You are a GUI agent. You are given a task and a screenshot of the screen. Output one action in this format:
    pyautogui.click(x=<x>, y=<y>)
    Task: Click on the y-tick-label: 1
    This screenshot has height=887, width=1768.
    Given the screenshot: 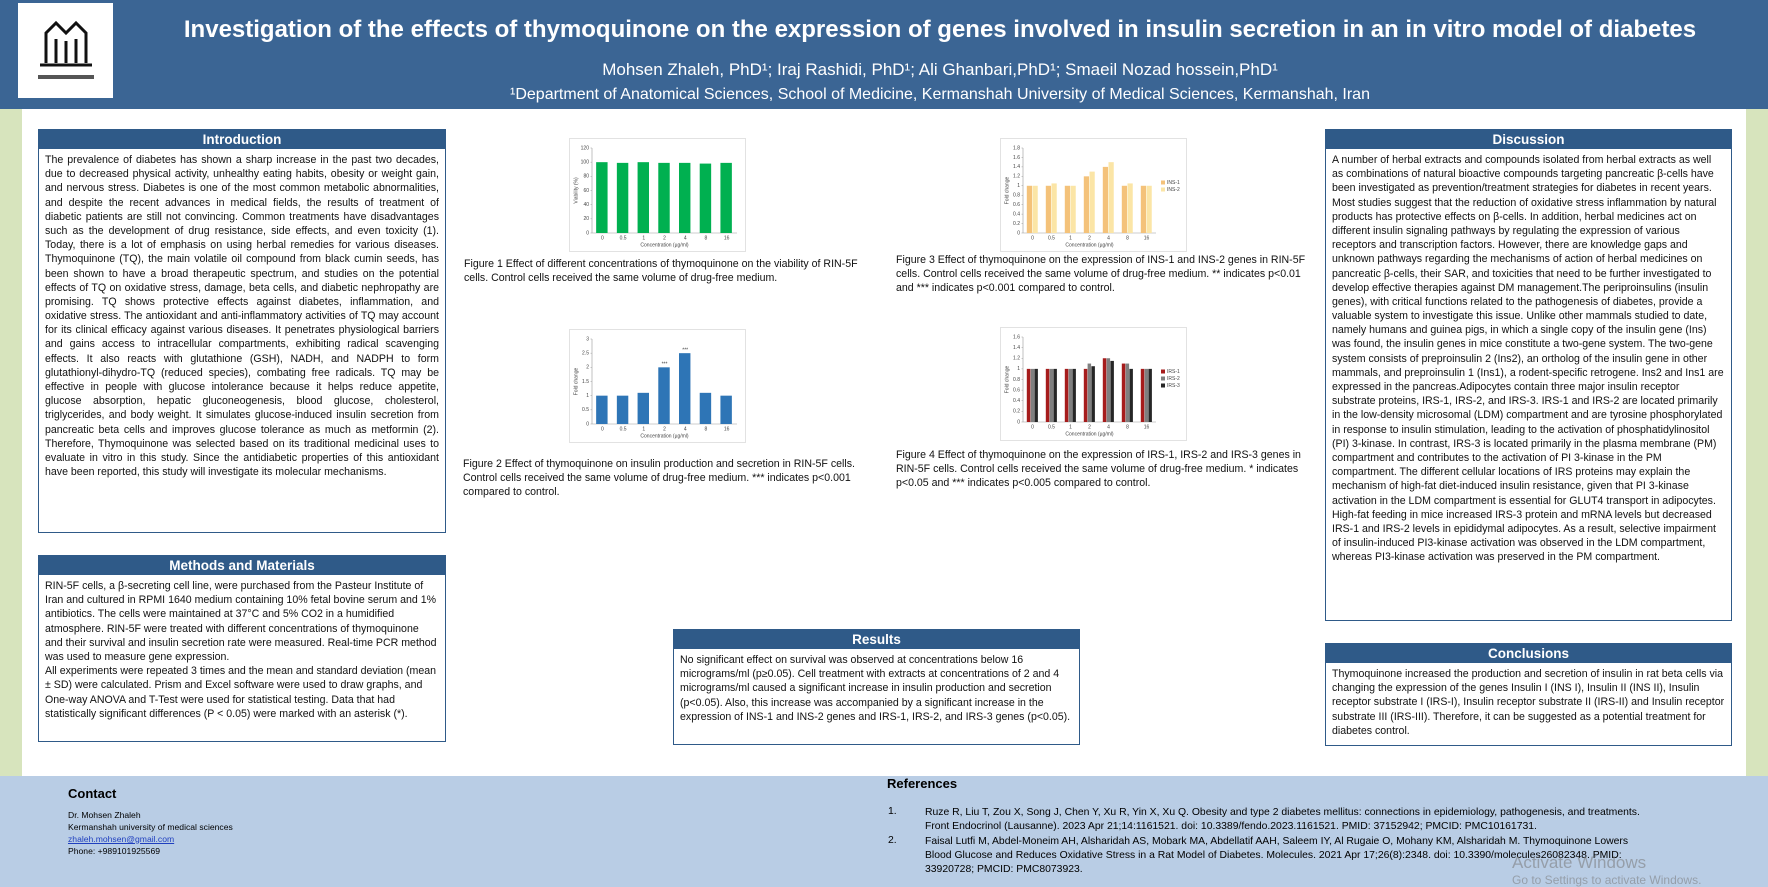 What is the action you would take?
    pyautogui.click(x=1018, y=186)
    